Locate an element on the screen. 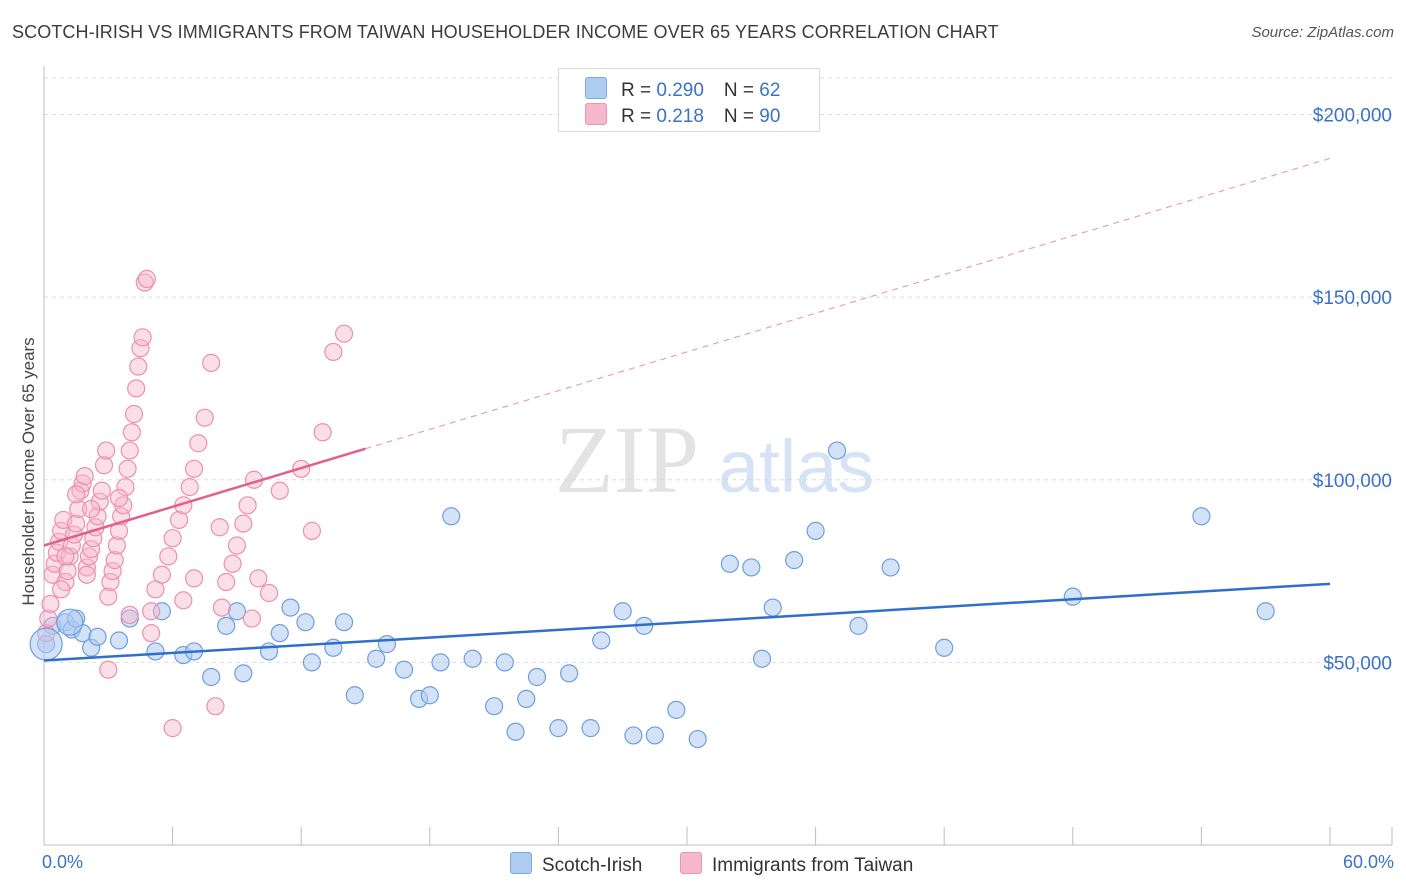 The image size is (1406, 892). legend-row-taiwan: R = 0.218 N = 90 is located at coordinates (682, 115).